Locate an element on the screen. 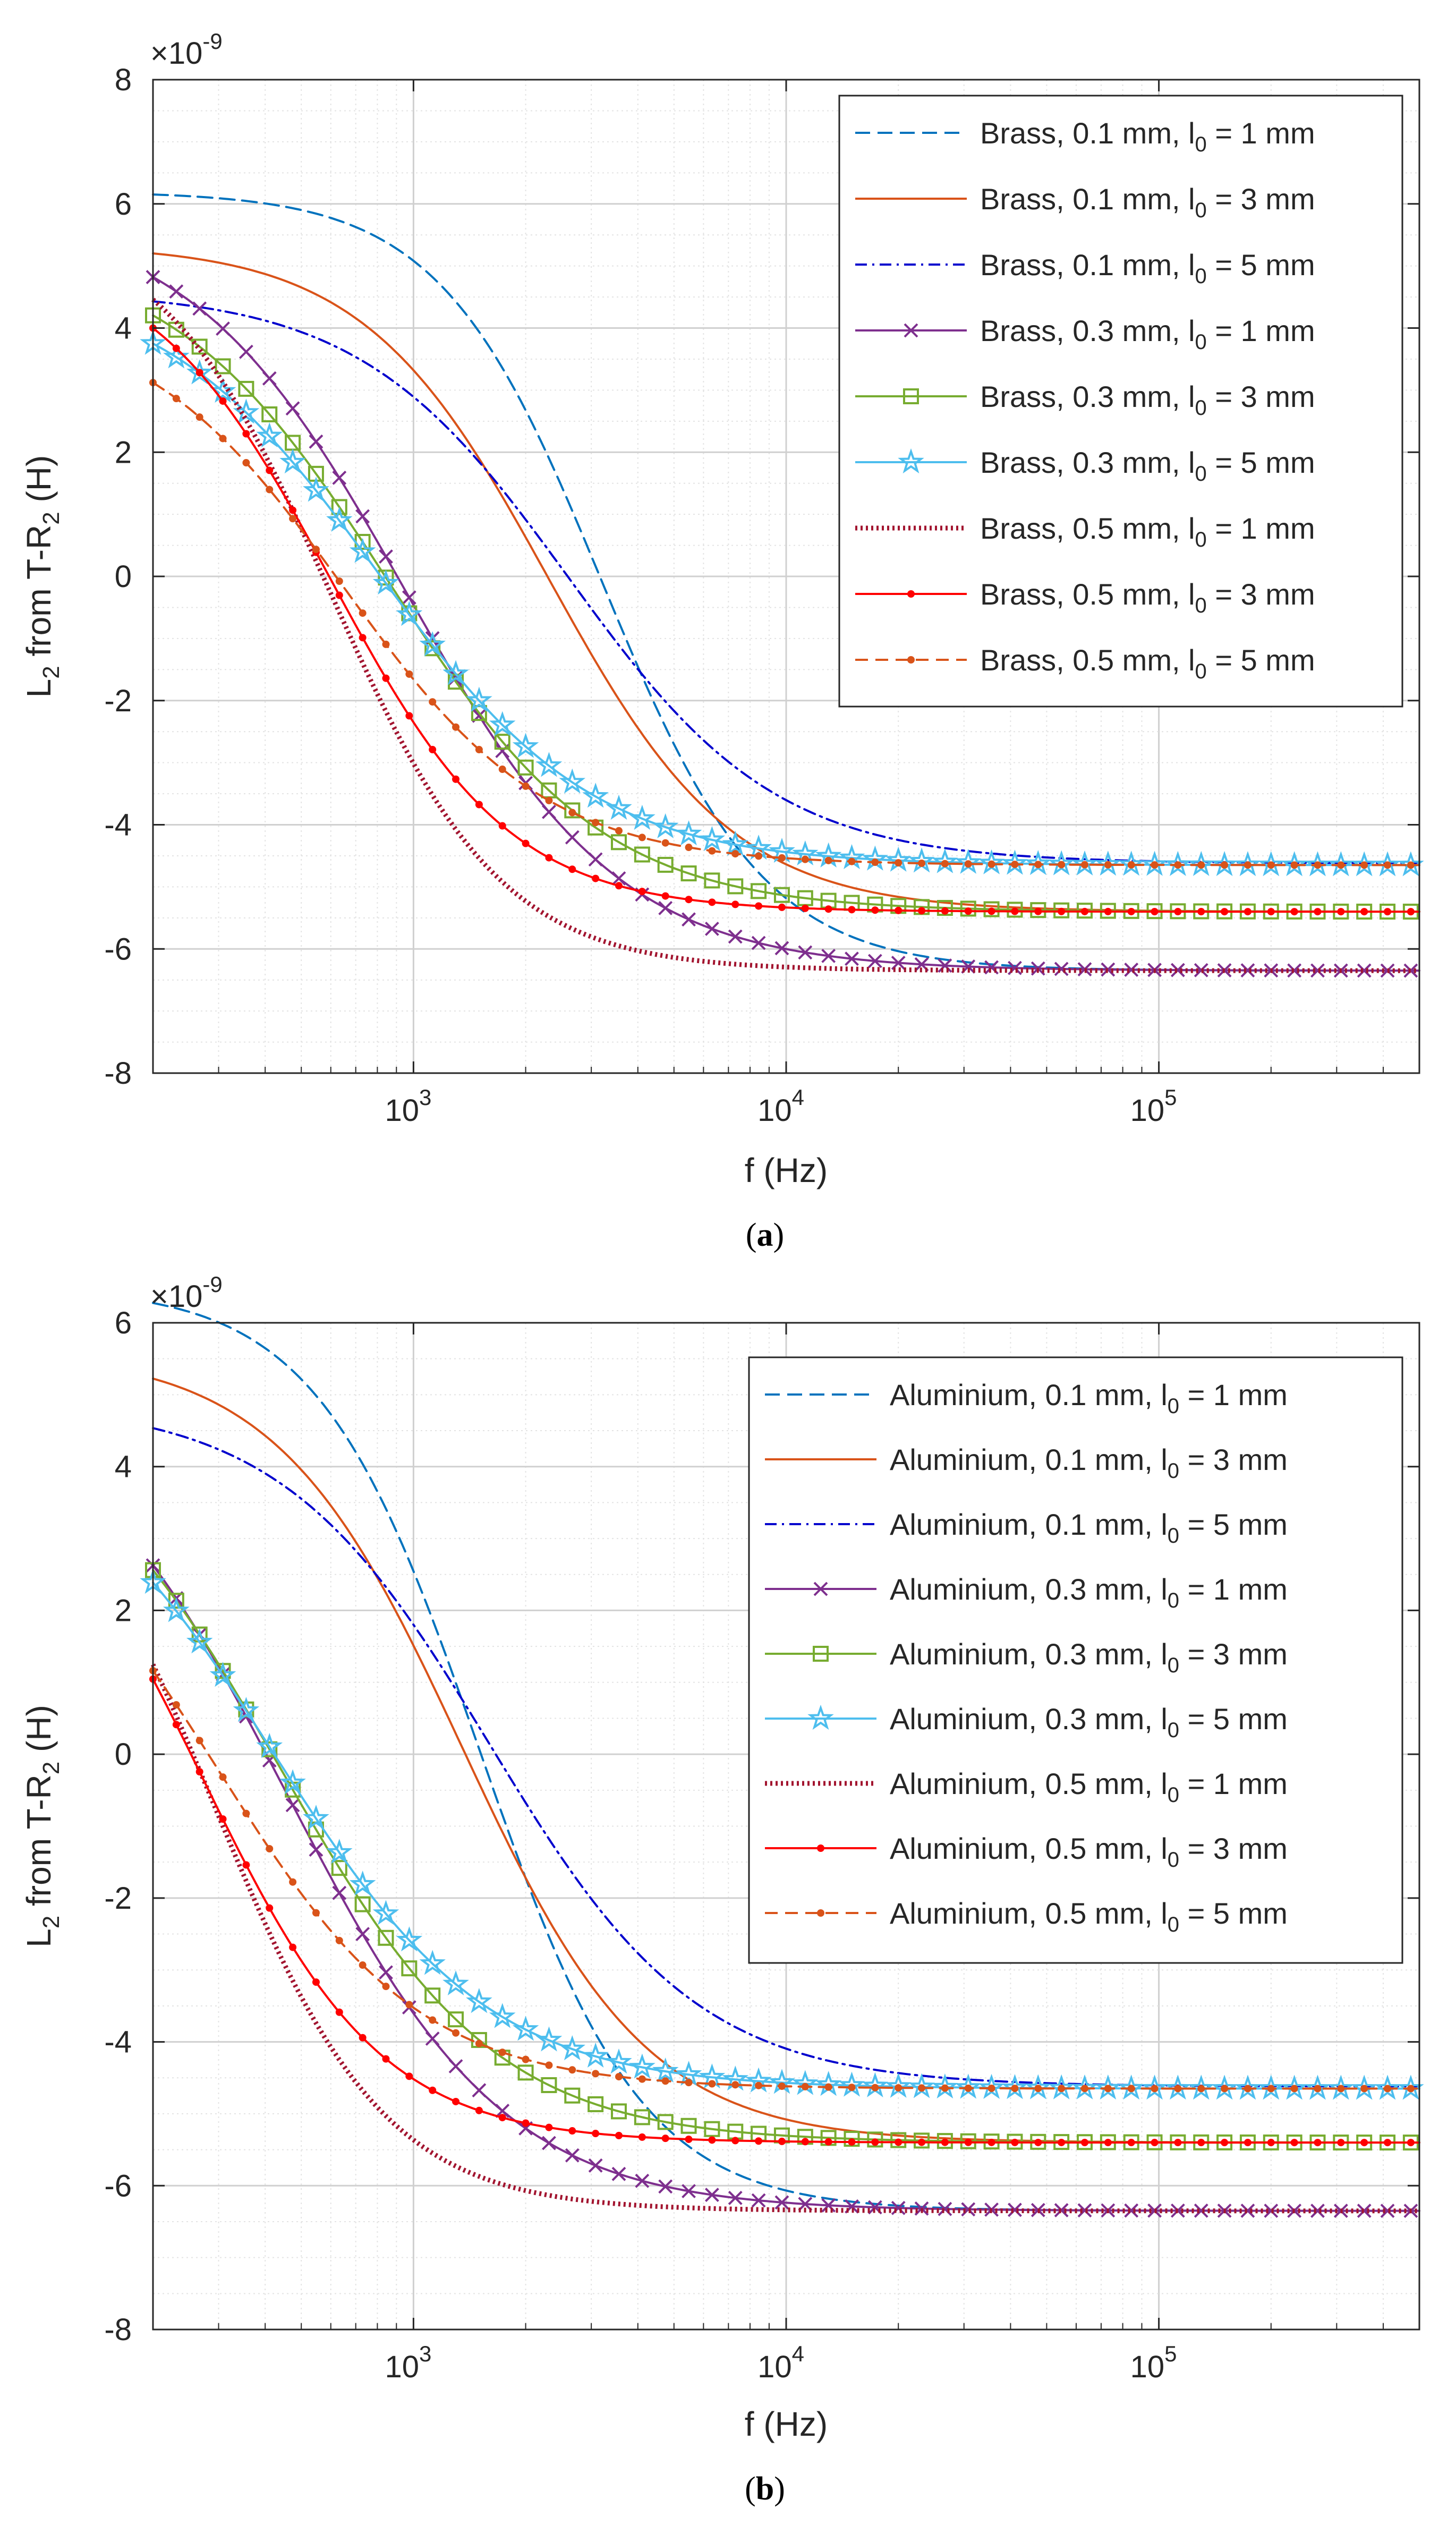 Image resolution: width=1456 pixels, height=2525 pixels. y-label-sub: 2 is located at coordinates (51, 1922).